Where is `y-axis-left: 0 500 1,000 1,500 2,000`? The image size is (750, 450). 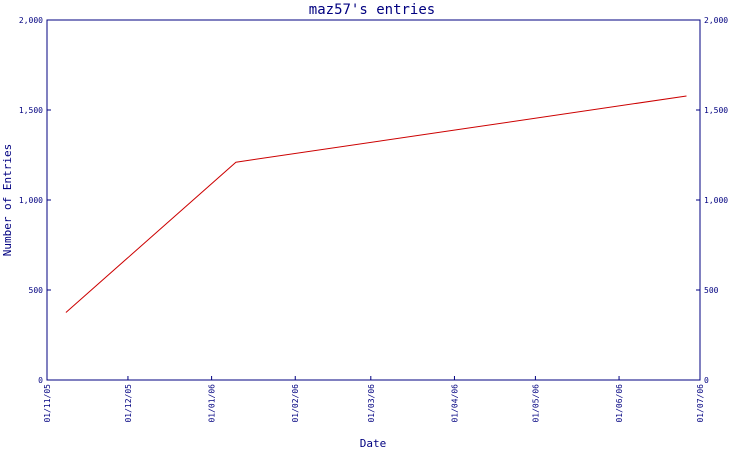 y-axis-left: 0 500 1,000 1,500 2,000 is located at coordinates (35, 200).